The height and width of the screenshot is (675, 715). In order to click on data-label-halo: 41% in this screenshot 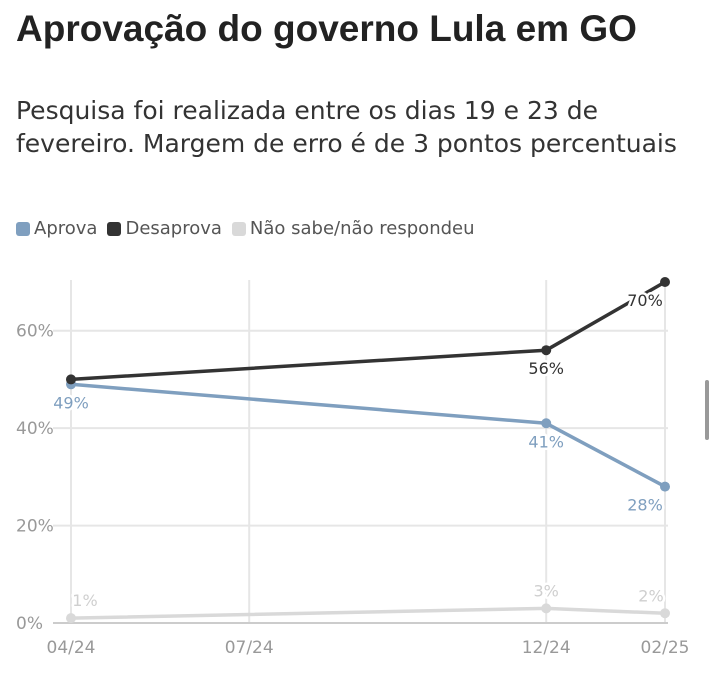, I will do `click(546, 441)`.